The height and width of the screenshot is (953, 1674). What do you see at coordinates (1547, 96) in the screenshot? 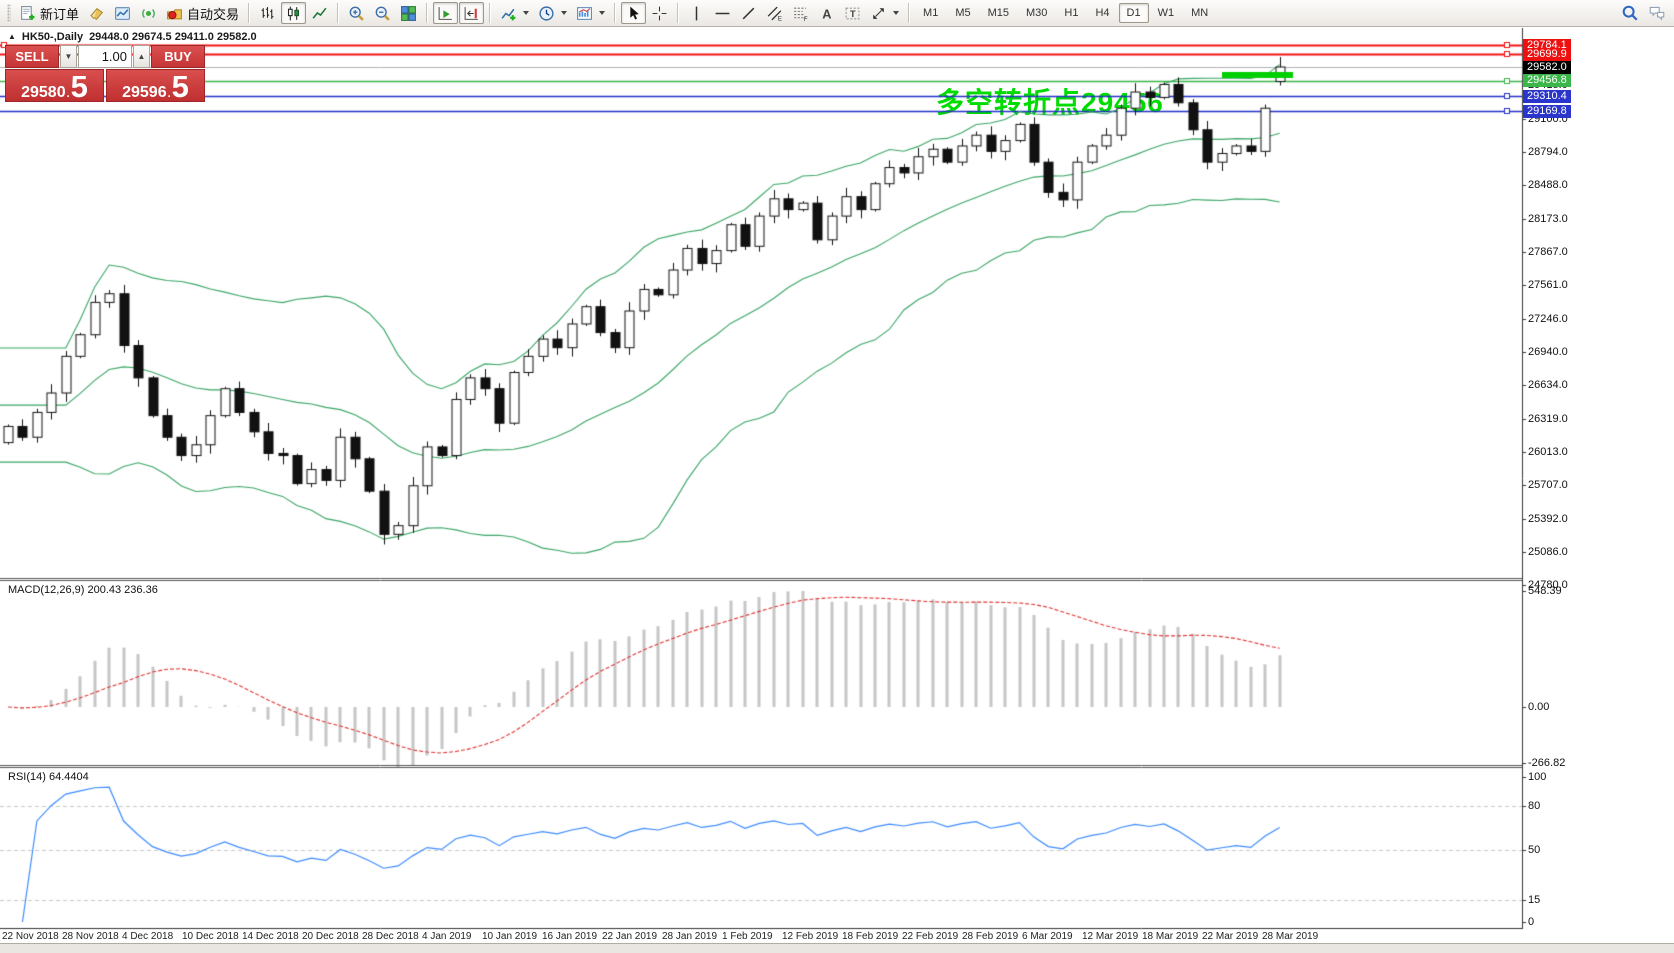
I see `price-level-badge: 29310.4` at bounding box center [1547, 96].